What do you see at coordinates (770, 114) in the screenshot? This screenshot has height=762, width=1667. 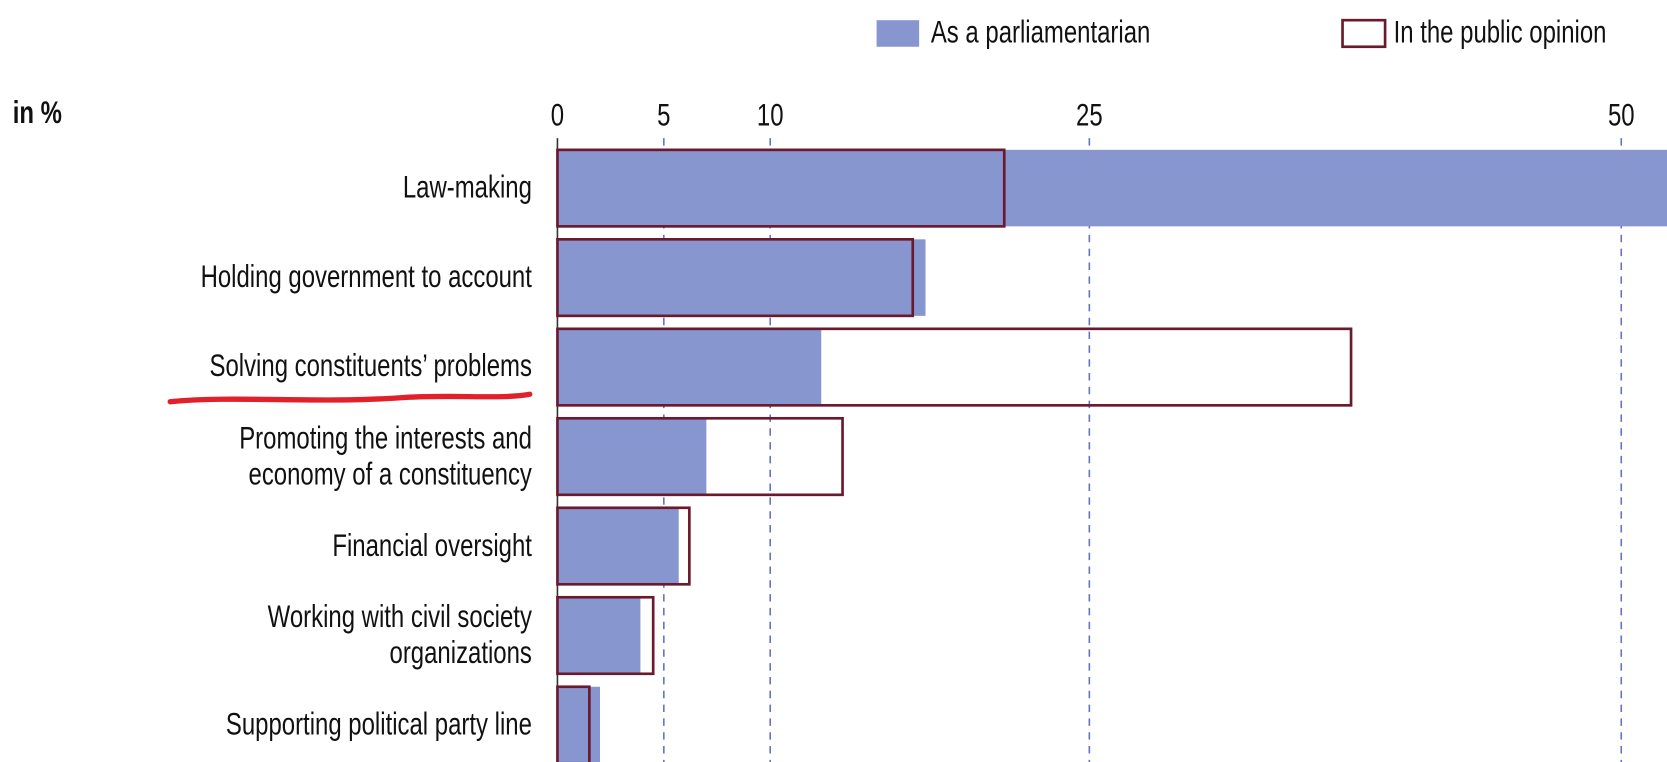 I see `x-tick-label: 10` at bounding box center [770, 114].